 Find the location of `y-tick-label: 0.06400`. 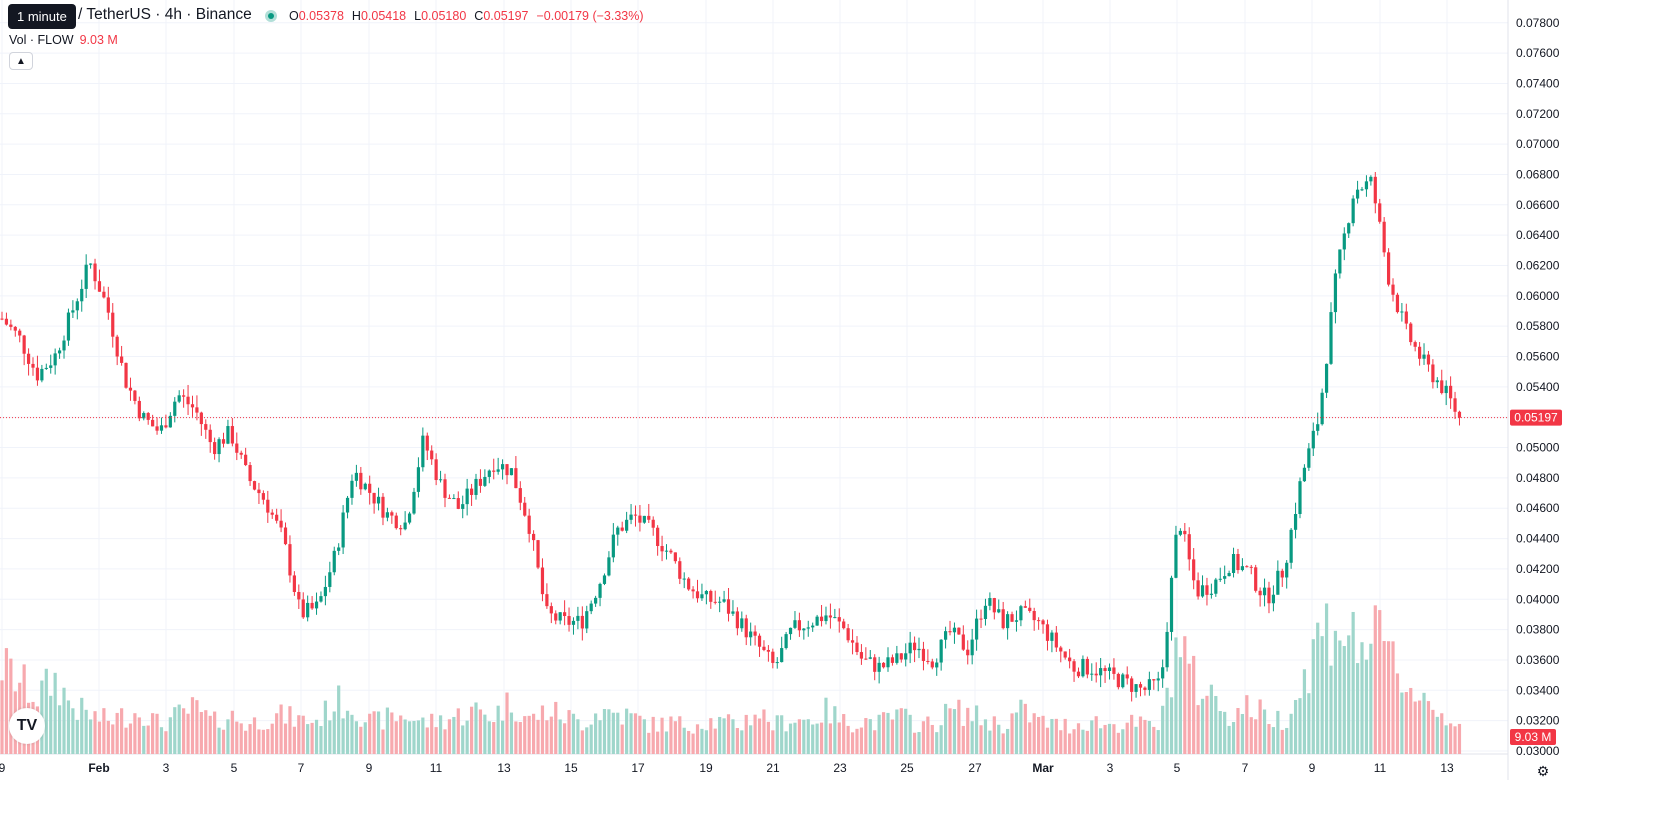

y-tick-label: 0.06400 is located at coordinates (1538, 235).